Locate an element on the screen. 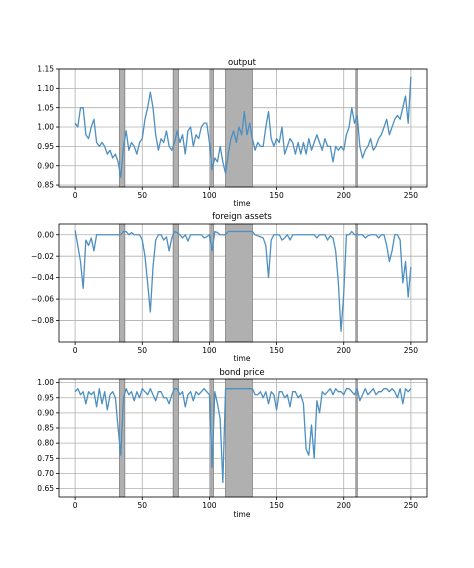 The width and height of the screenshot is (474, 568). y-tick-label-output-5: 1.10 is located at coordinates (45, 88).